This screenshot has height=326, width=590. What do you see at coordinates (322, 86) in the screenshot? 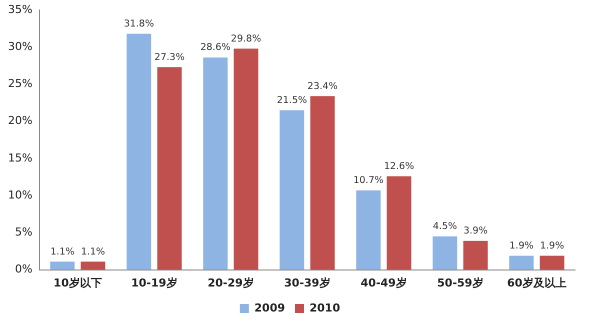
I see `data-label: 23.4%` at bounding box center [322, 86].